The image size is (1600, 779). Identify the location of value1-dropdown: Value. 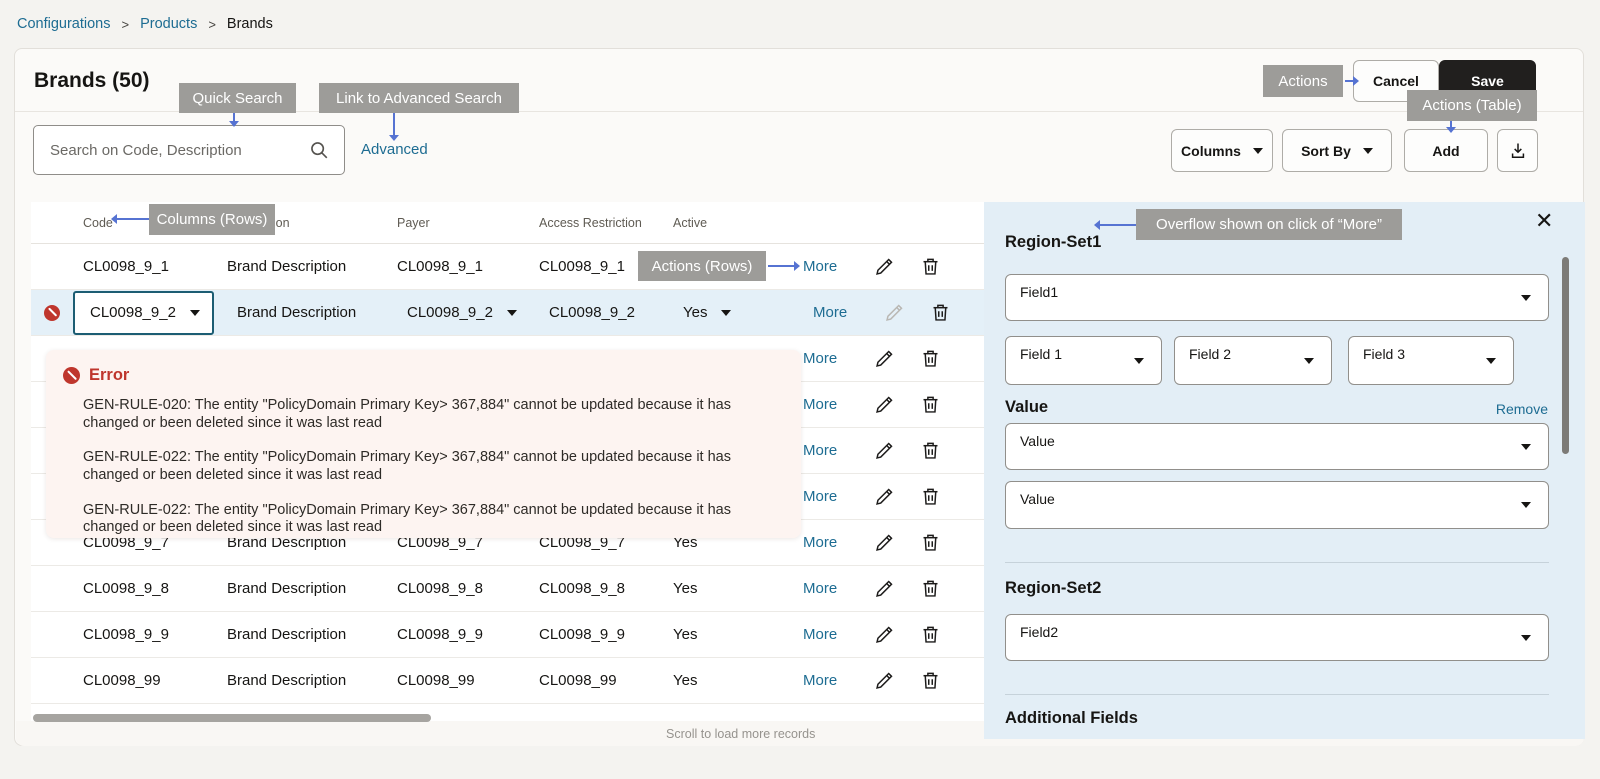
(1277, 446).